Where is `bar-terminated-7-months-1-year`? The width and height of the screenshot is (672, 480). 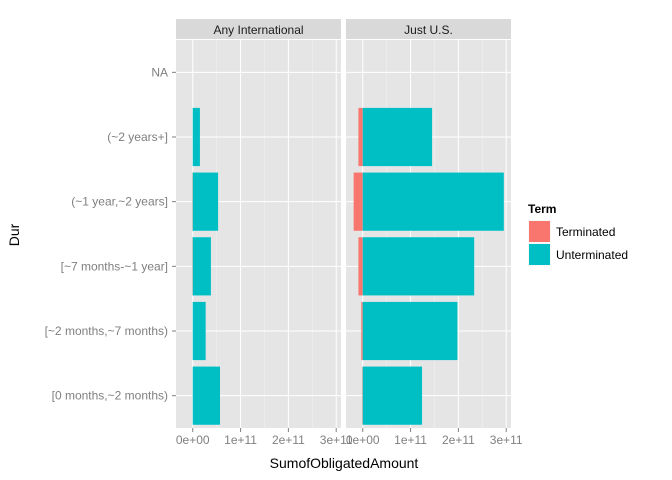
bar-terminated-7-months-1-year is located at coordinates (360, 266).